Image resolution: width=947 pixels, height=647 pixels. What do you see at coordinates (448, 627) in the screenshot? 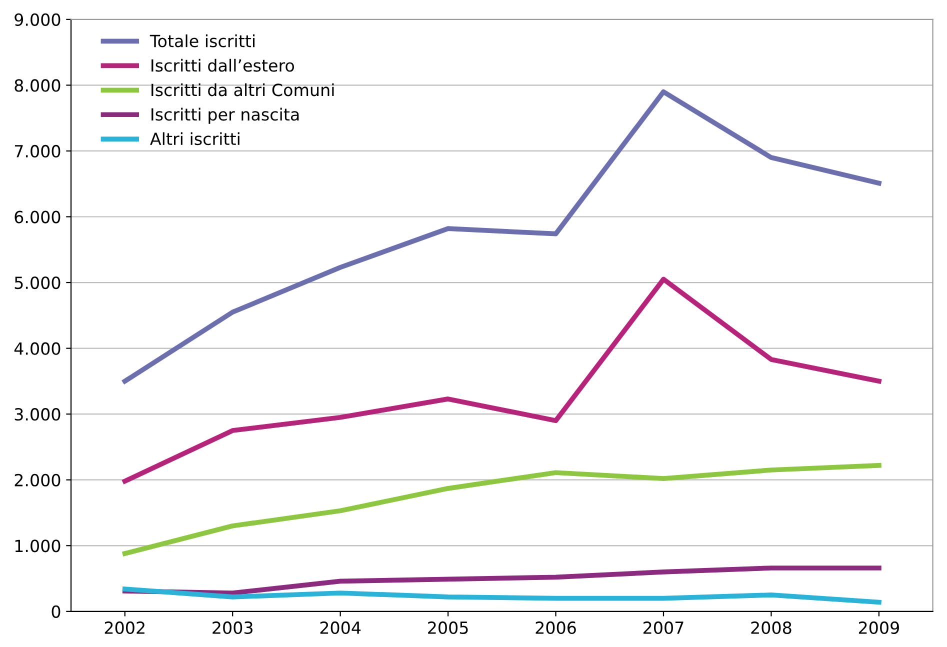
I see `x-tick-label: 2005` at bounding box center [448, 627].